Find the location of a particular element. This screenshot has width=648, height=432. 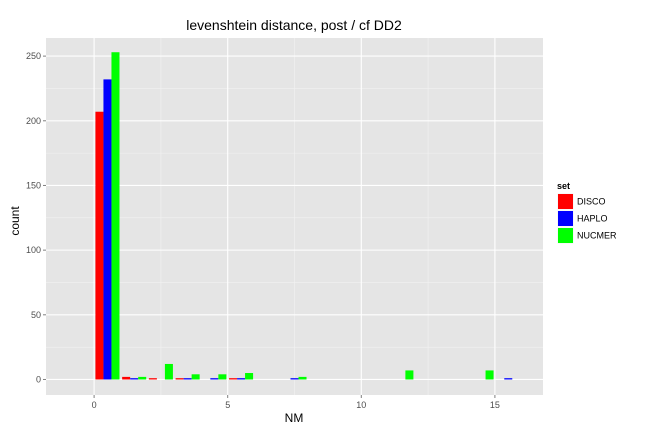

y-axis: 0 50 100 150 200 250 is located at coordinates (36, 217).